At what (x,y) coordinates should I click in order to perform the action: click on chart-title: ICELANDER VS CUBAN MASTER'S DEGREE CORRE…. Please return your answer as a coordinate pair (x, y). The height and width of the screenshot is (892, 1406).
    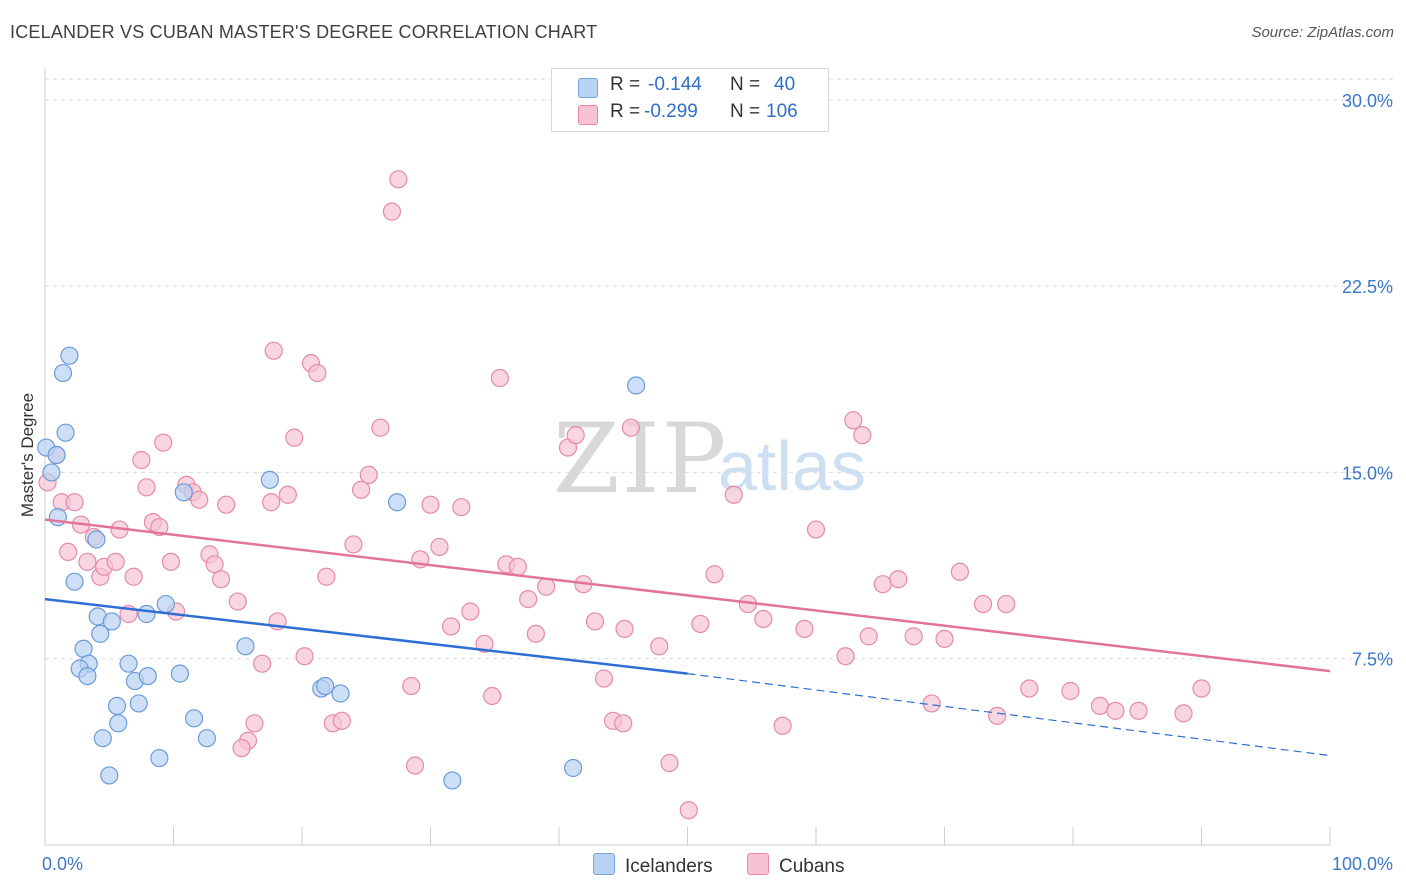
    Looking at the image, I should click on (304, 32).